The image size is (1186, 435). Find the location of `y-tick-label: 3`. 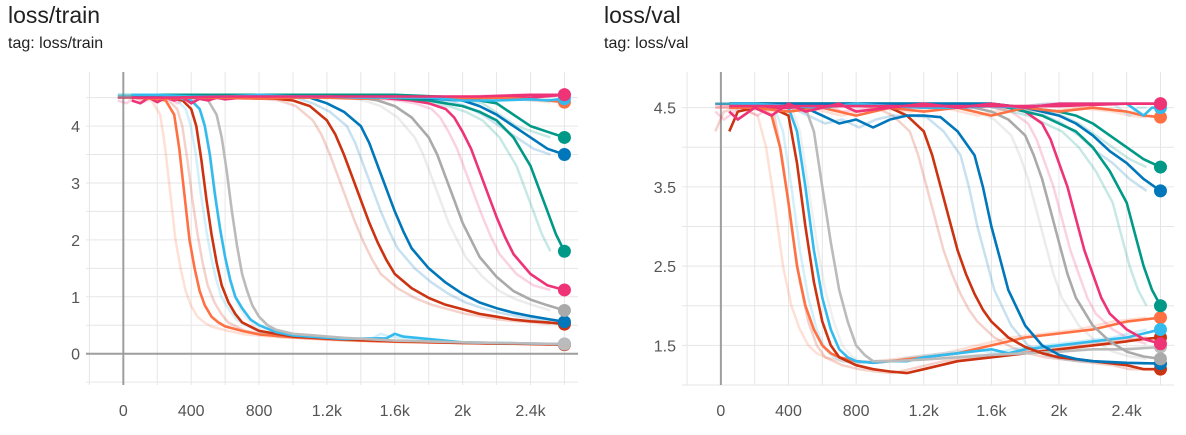

y-tick-label: 3 is located at coordinates (75, 184).